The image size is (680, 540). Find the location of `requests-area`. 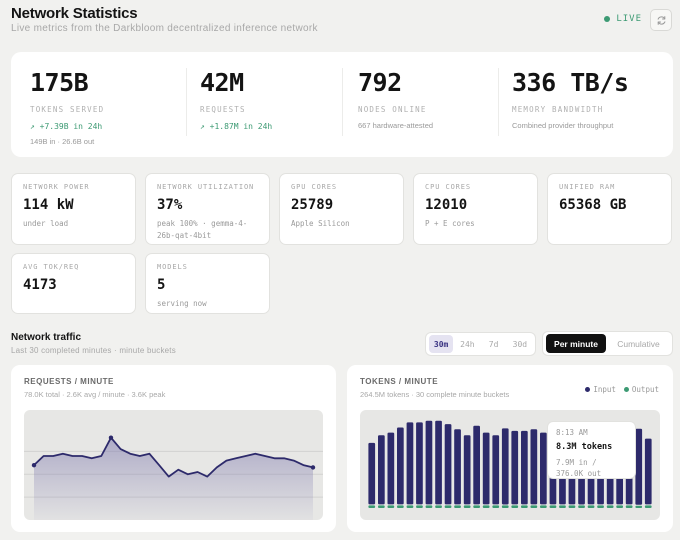

requests-area is located at coordinates (173, 478).